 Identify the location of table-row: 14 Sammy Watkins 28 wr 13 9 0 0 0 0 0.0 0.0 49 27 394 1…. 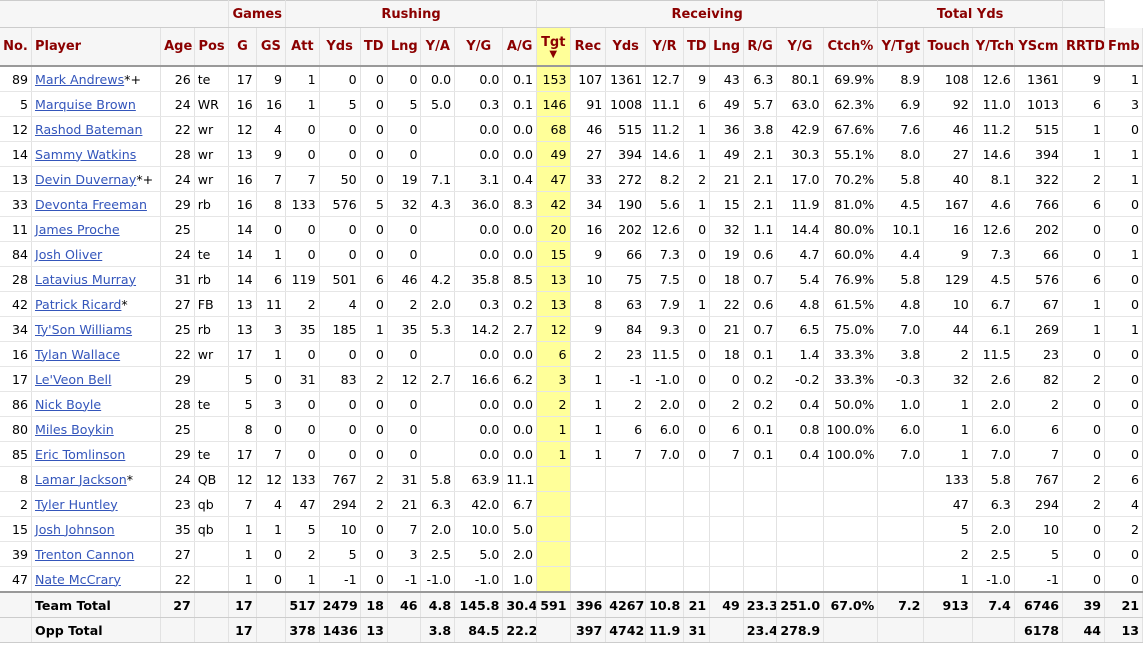
(571, 154).